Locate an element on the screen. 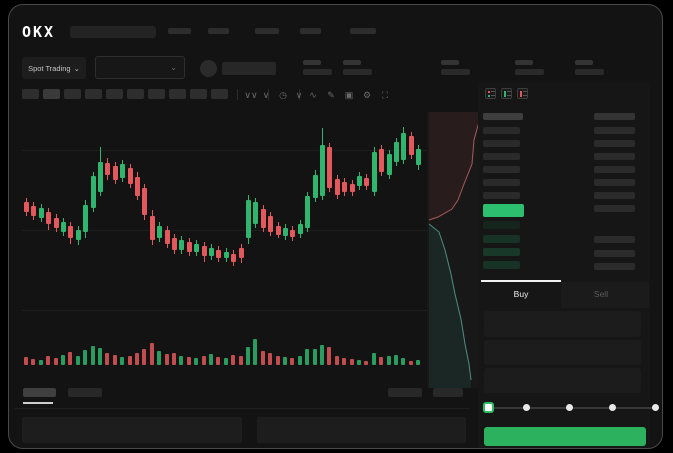  chart-settings-gear-icon: ⚙ is located at coordinates (367, 95).